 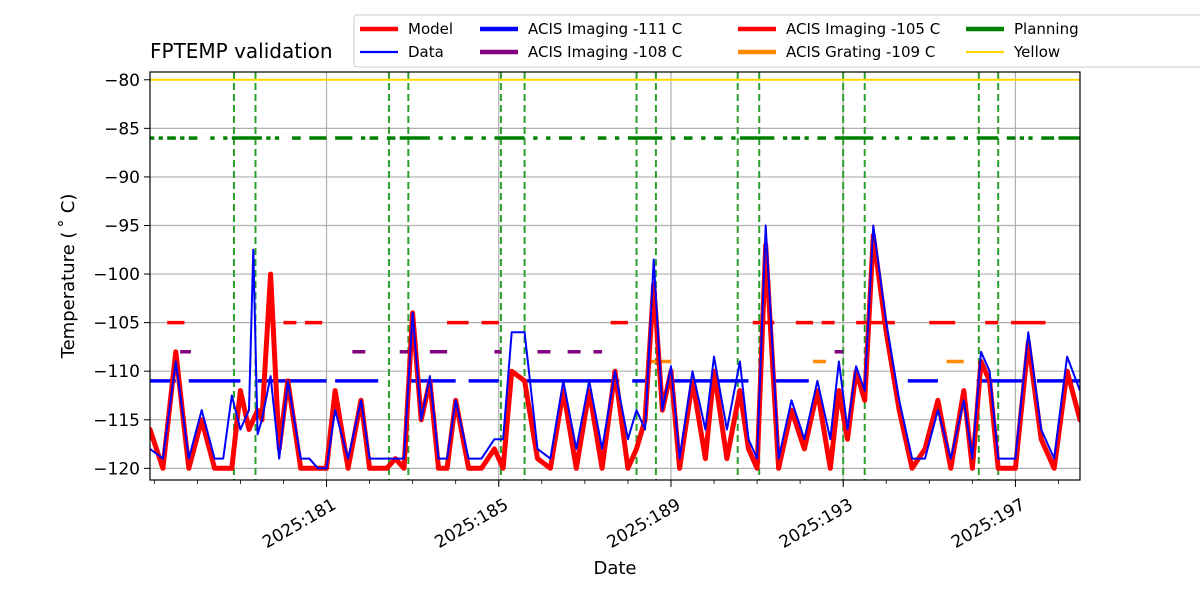 I want to click on chart-title: FPTEMP validation, so click(x=241, y=51).